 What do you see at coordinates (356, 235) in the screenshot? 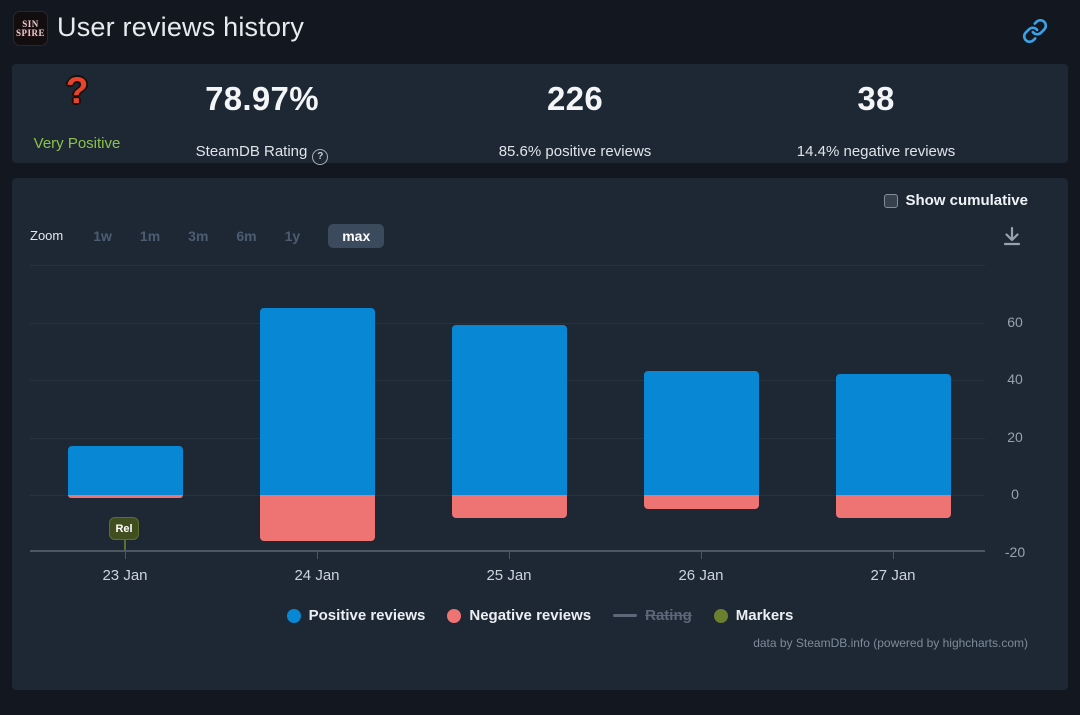
I see `zoom-option-max: max` at bounding box center [356, 235].